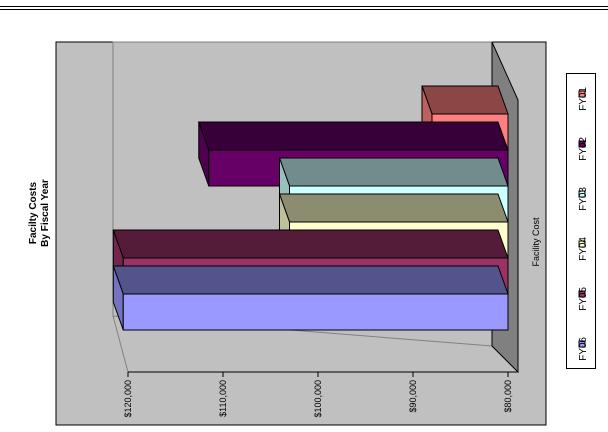 The height and width of the screenshot is (432, 608). Describe the element at coordinates (310, 244) in the screenshot. I see `bar-fy05-top` at that location.